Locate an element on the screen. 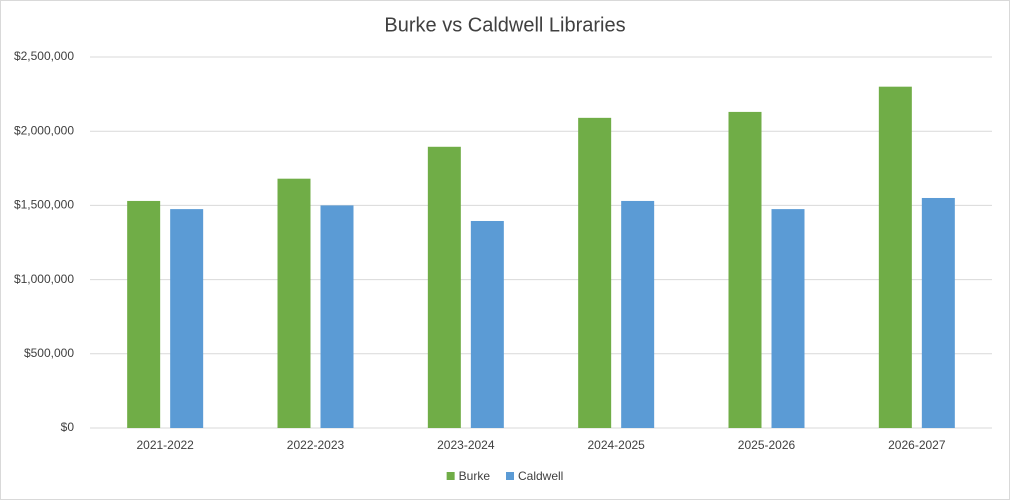 Image resolution: width=1010 pixels, height=500 pixels. y-tick-label: $1,500,000 is located at coordinates (44, 205).